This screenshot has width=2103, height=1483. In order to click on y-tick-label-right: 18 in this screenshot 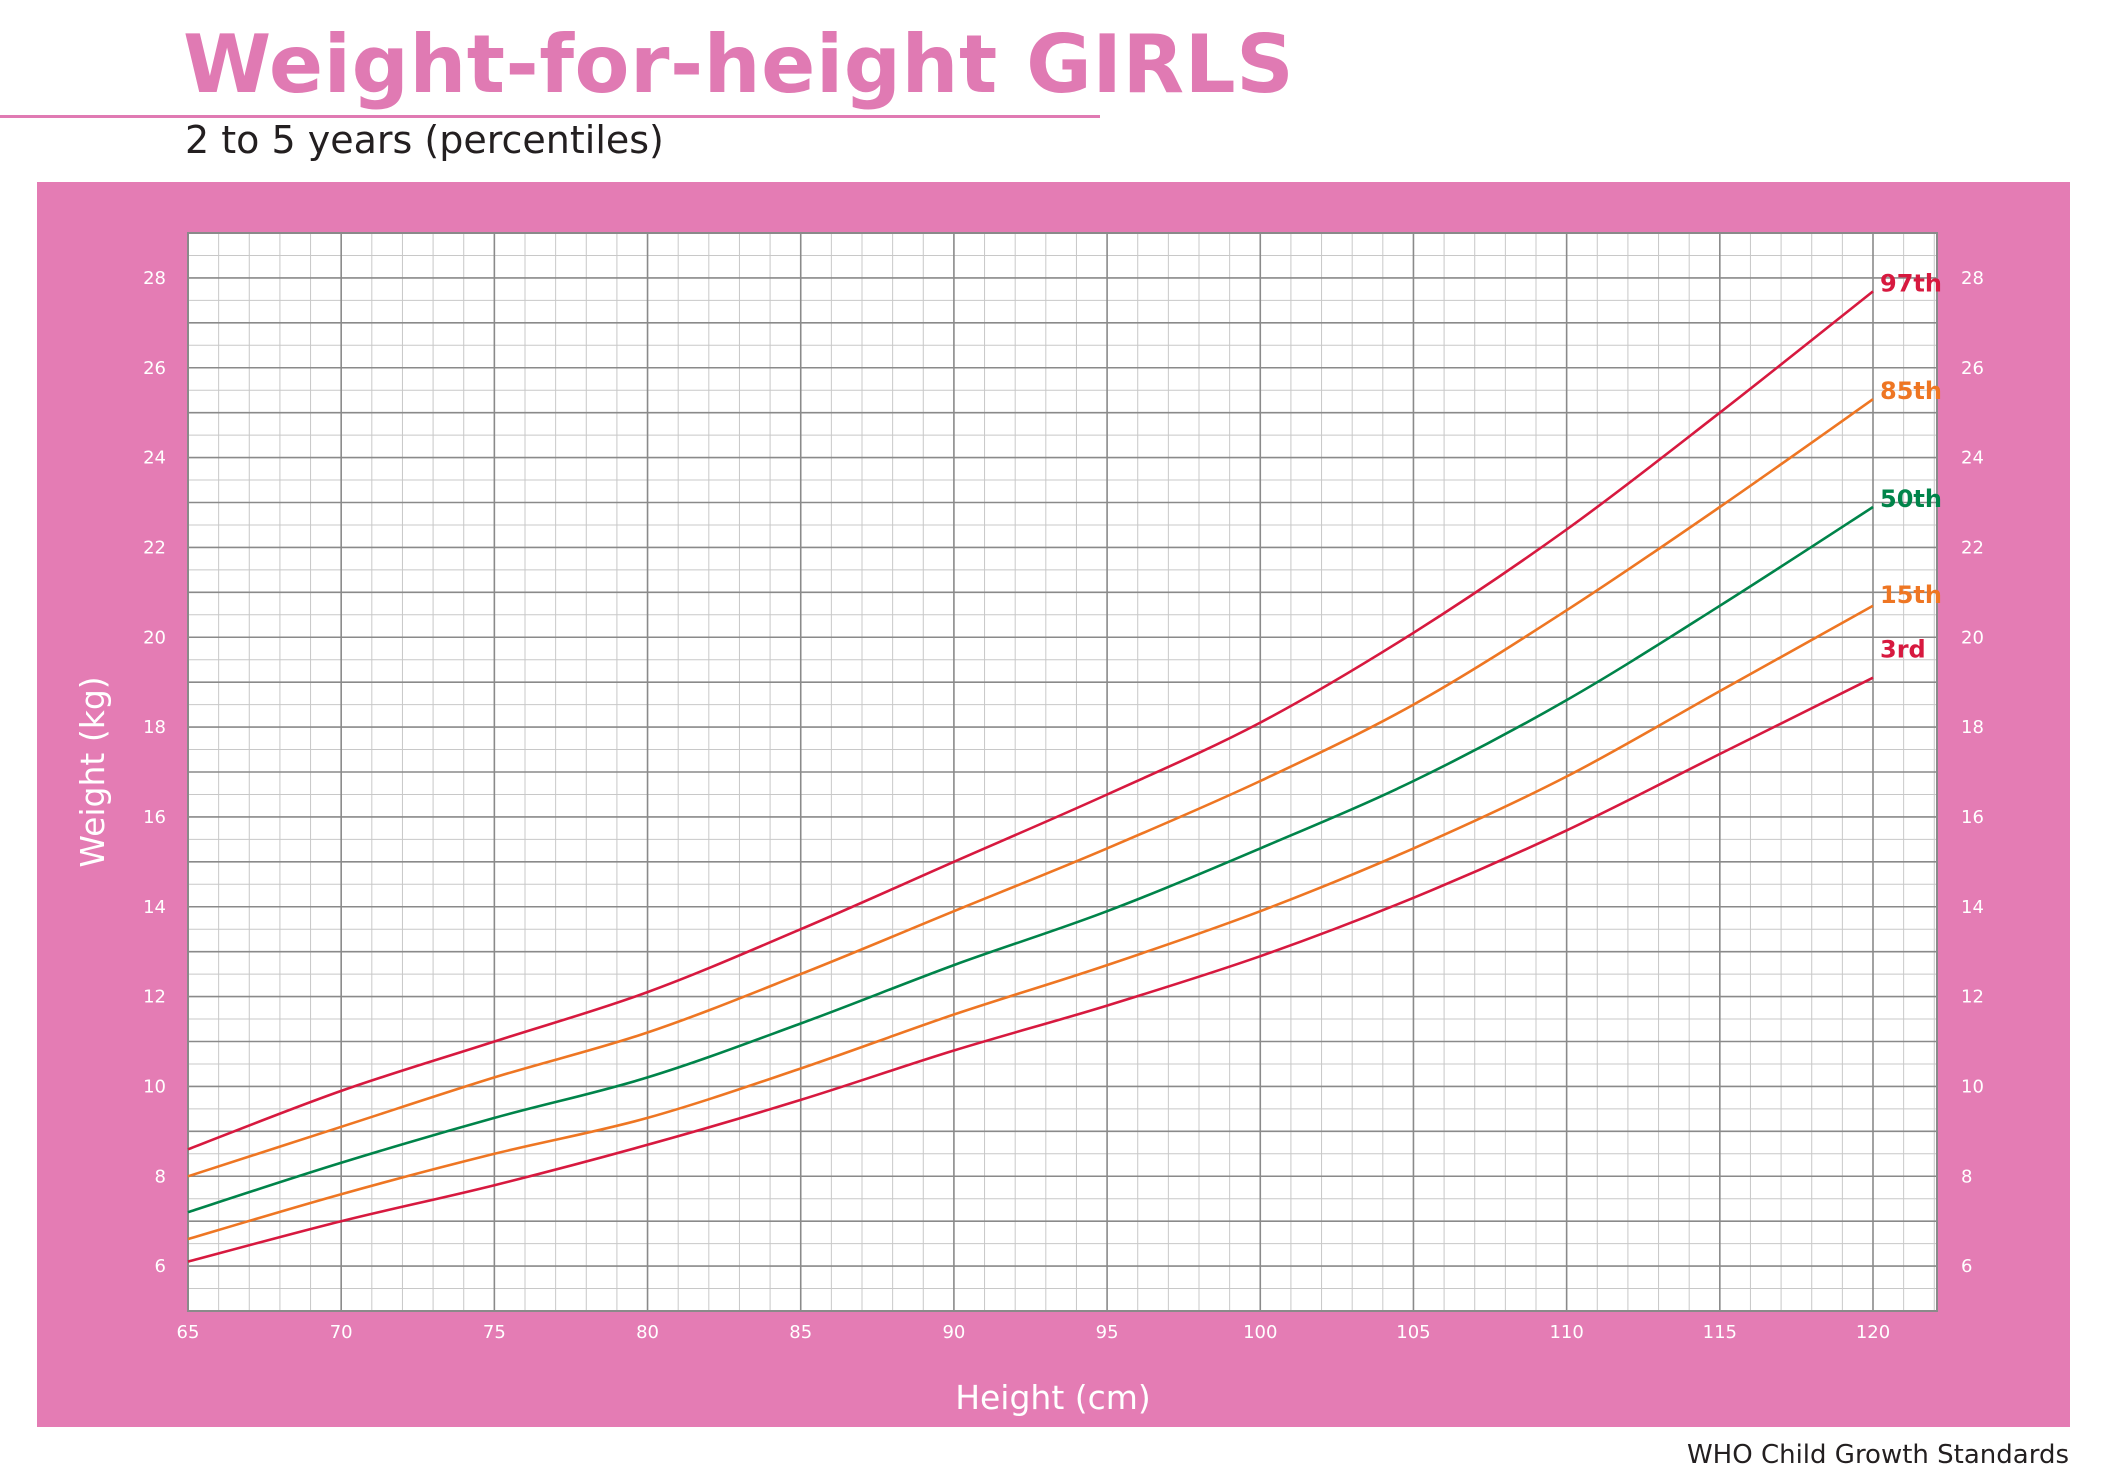, I will do `click(1972, 727)`.